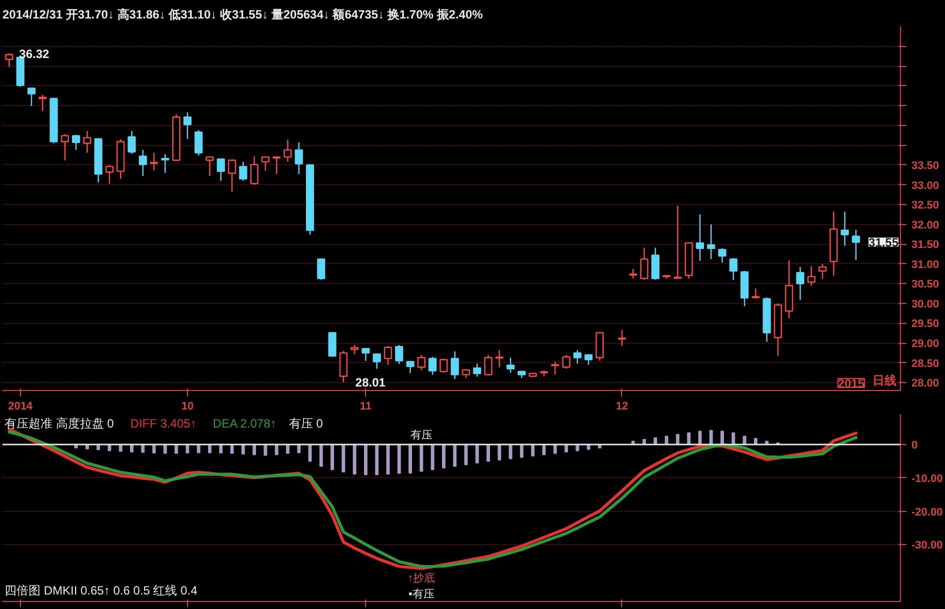 This screenshot has height=609, width=945. Describe the element at coordinates (926, 384) in the screenshot. I see `y-tick-label: 28.00` at that location.